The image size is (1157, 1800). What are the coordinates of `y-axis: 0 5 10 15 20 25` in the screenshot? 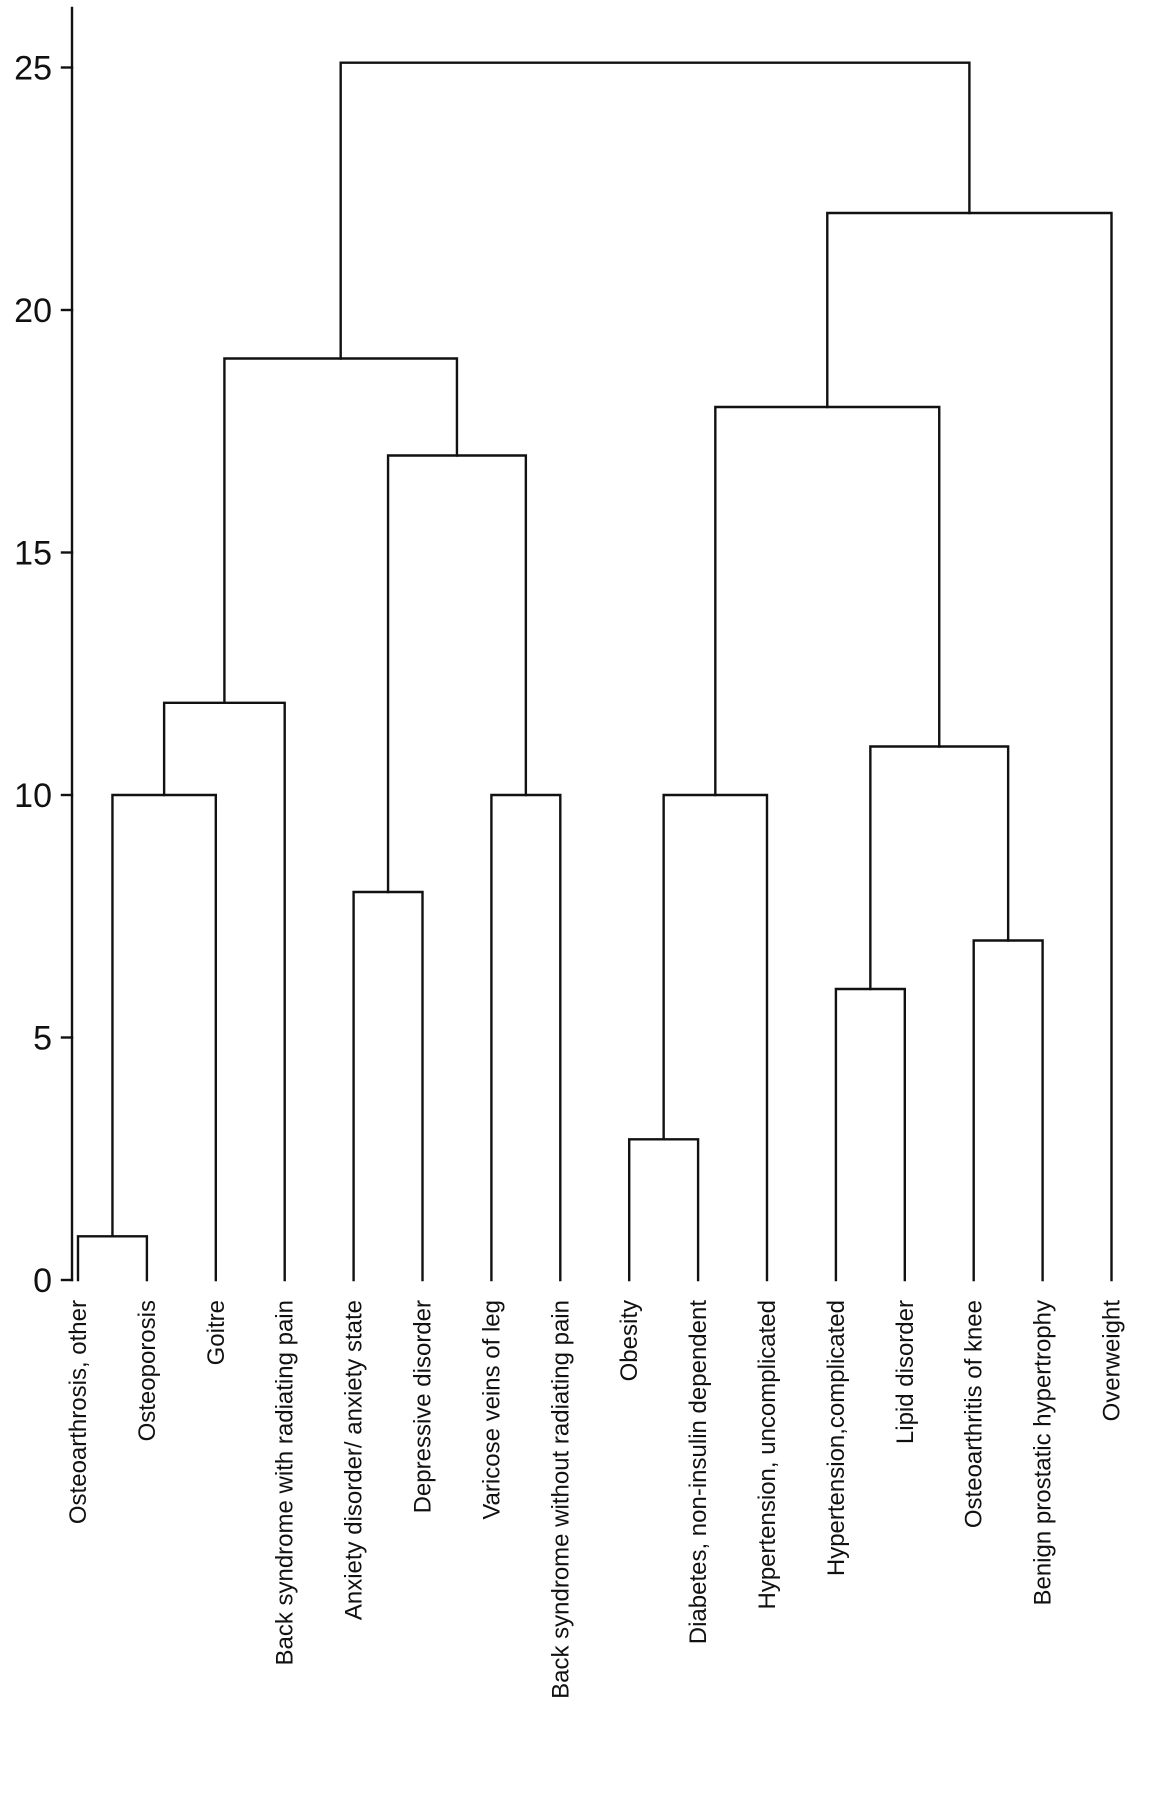 It's located at (44, 653).